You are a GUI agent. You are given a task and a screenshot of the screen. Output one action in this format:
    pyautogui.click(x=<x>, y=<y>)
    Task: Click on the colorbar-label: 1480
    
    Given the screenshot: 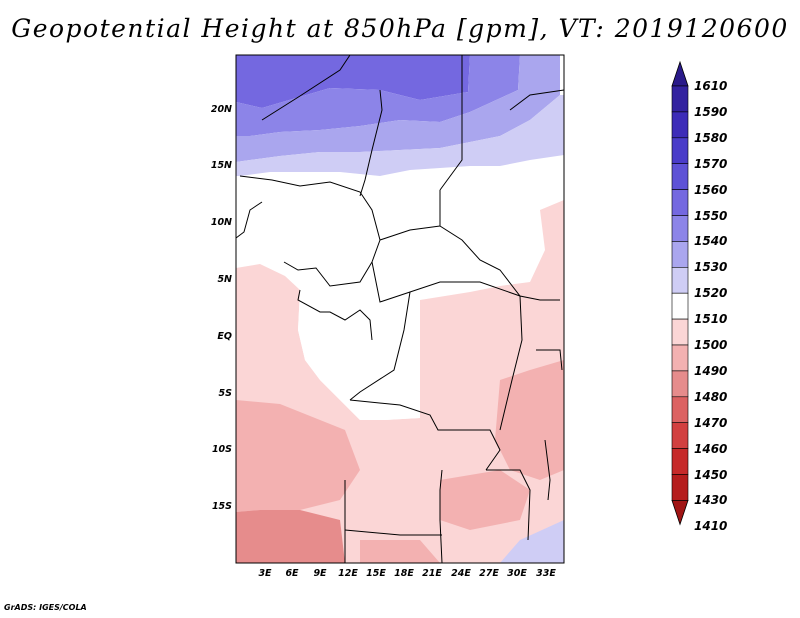 What is the action you would take?
    pyautogui.click(x=711, y=396)
    